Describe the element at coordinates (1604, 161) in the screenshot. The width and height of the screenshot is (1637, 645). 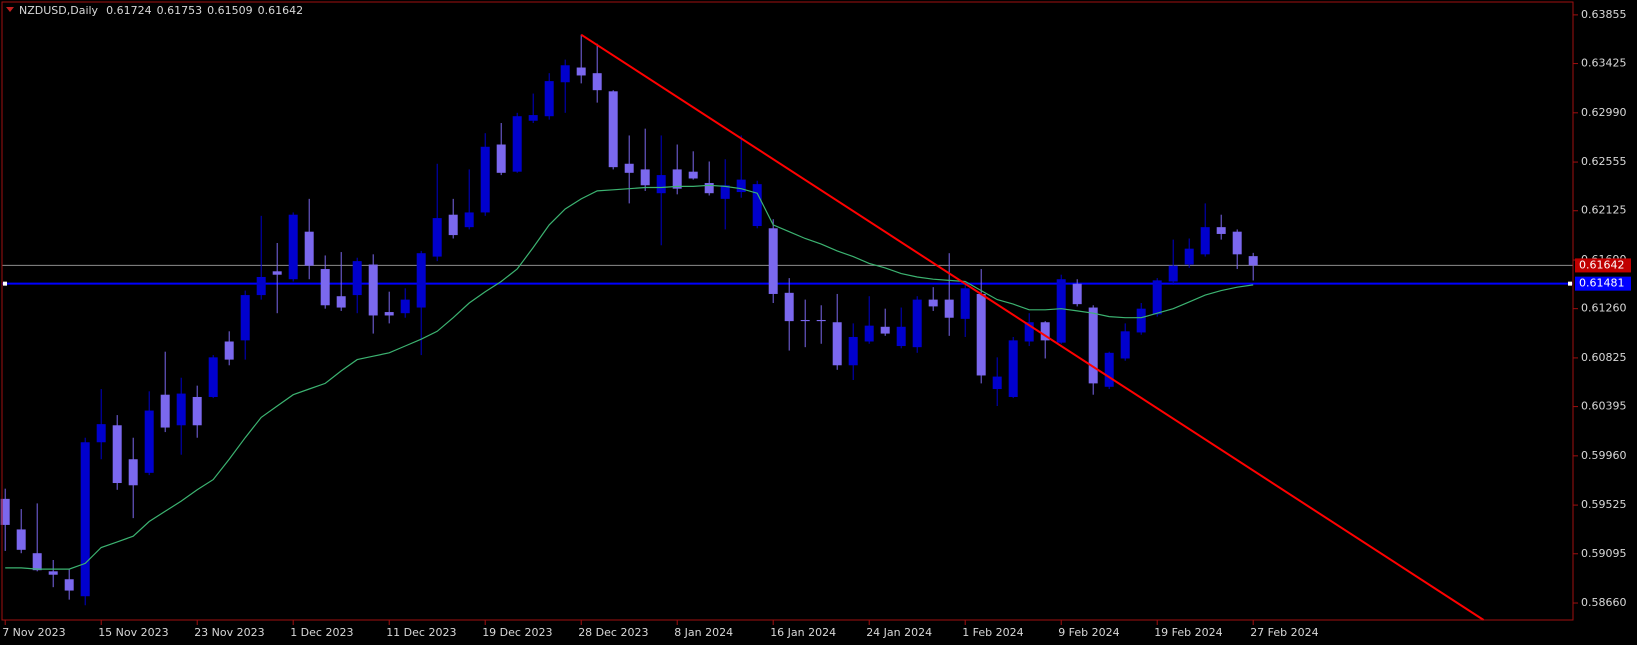
I see `y-tick-label: 0.62555` at that location.